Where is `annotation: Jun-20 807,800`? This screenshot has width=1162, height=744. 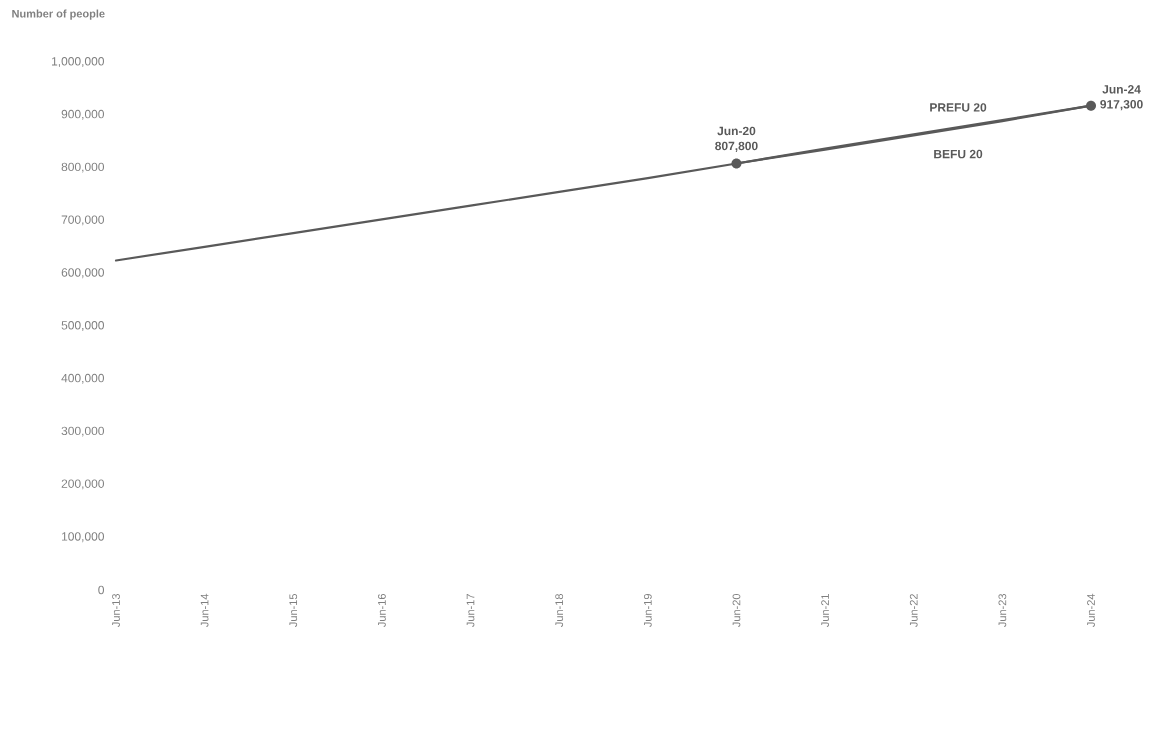
annotation: Jun-20 807,800 is located at coordinates (736, 139).